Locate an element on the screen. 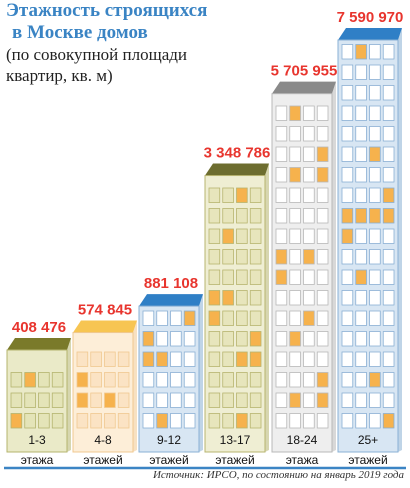 The width and height of the screenshot is (410, 488). category-label: 4-8 is located at coordinates (103, 440).